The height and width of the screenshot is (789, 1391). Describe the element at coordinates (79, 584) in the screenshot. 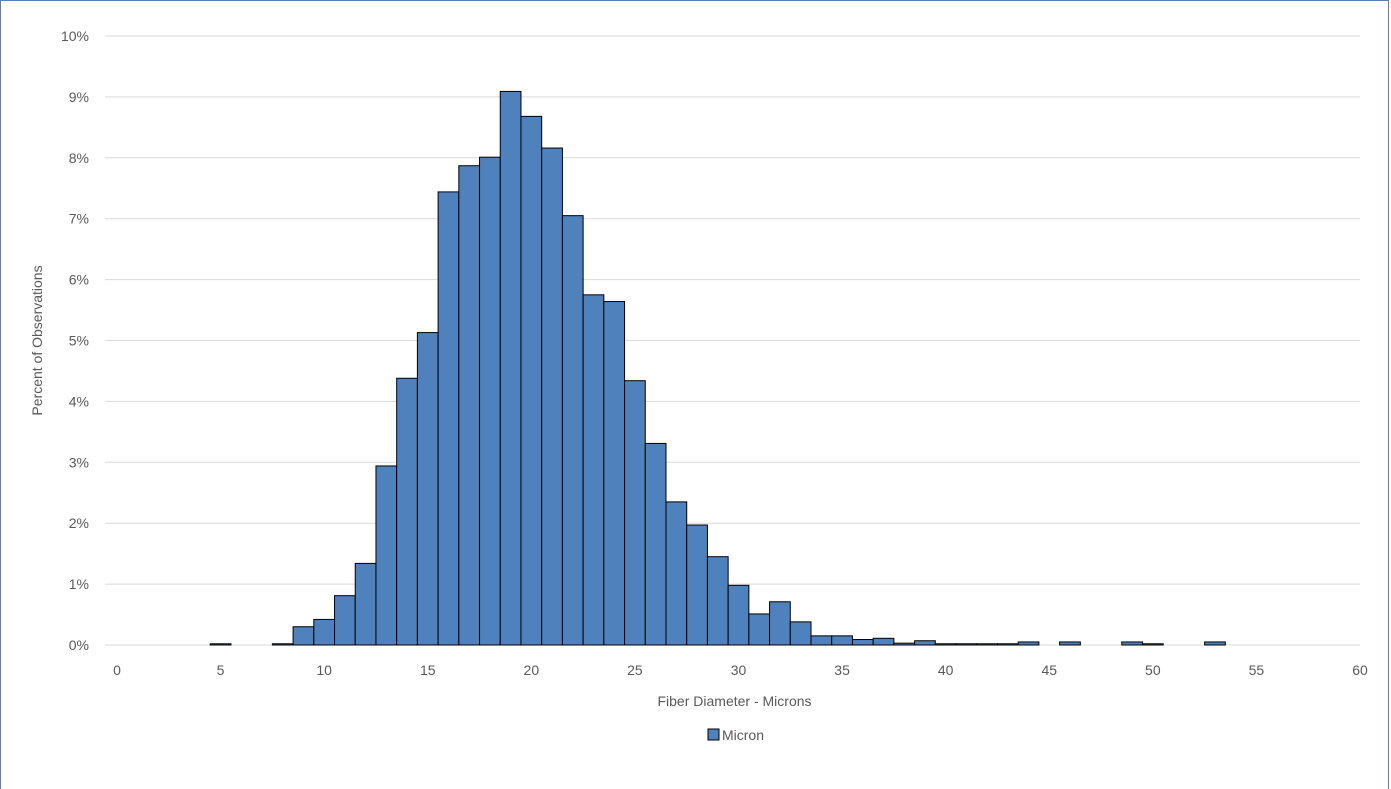

I see `y-tick-label: 1%` at that location.